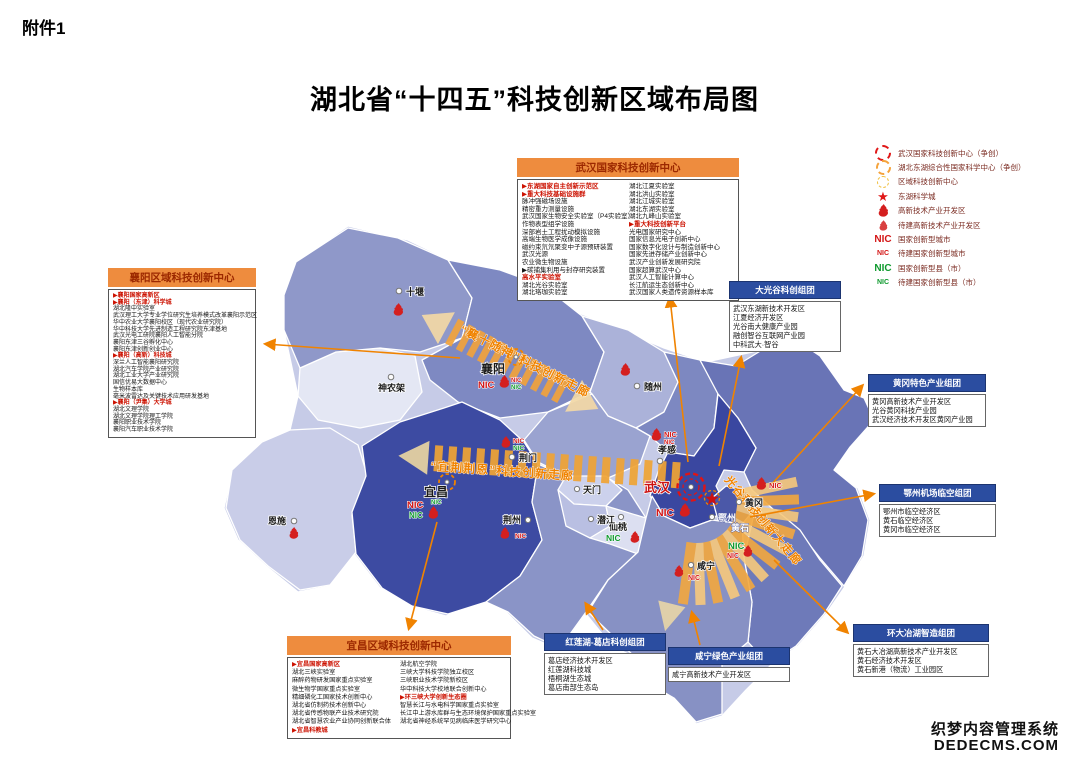 The height and width of the screenshot is (758, 1069). I want to click on box-item: 国家超算武汉中心, so click(655, 270).